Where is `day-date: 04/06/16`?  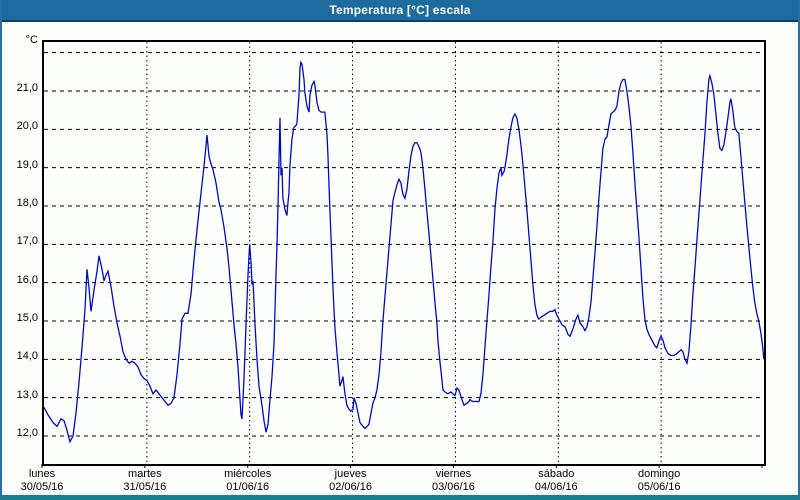
day-date: 04/06/16 is located at coordinates (556, 487).